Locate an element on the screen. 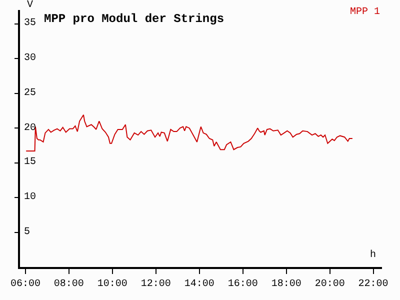 Image resolution: width=400 pixels, height=300 pixels. x-tick-label: 16:00 is located at coordinates (243, 284).